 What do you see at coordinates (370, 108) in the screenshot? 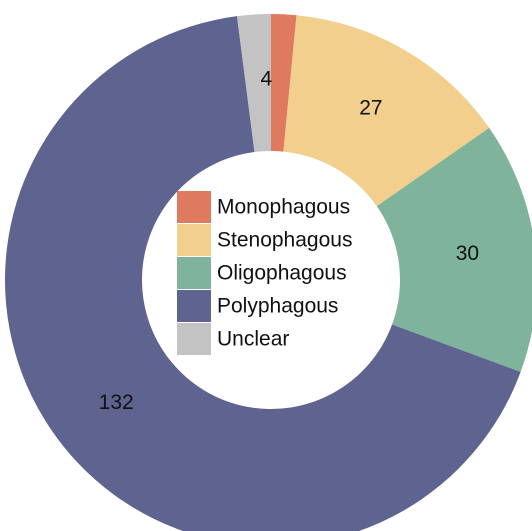
I see `slice-label: 27` at bounding box center [370, 108].